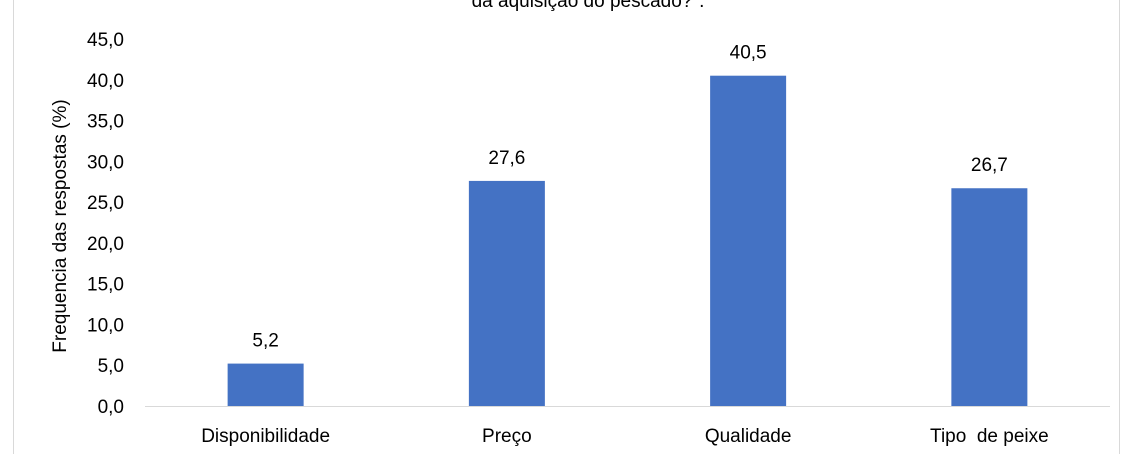 The width and height of the screenshot is (1129, 454). What do you see at coordinates (111, 366) in the screenshot?
I see `y-tick-label: 5,0` at bounding box center [111, 366].